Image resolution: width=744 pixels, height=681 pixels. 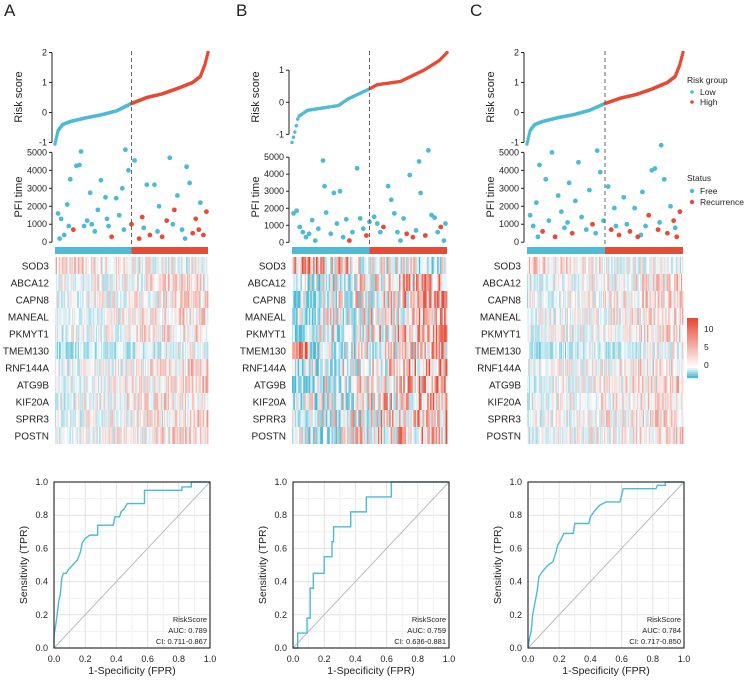 What do you see at coordinates (270, 386) in the screenshot?
I see `gene-label: ATG9B` at bounding box center [270, 386].